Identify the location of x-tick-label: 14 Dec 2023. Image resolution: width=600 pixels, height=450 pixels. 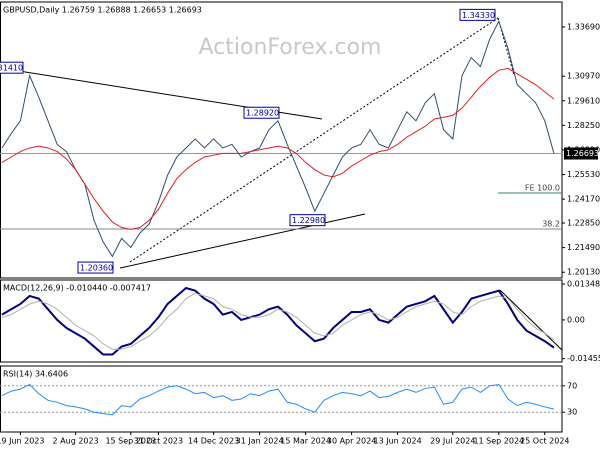
(213, 441).